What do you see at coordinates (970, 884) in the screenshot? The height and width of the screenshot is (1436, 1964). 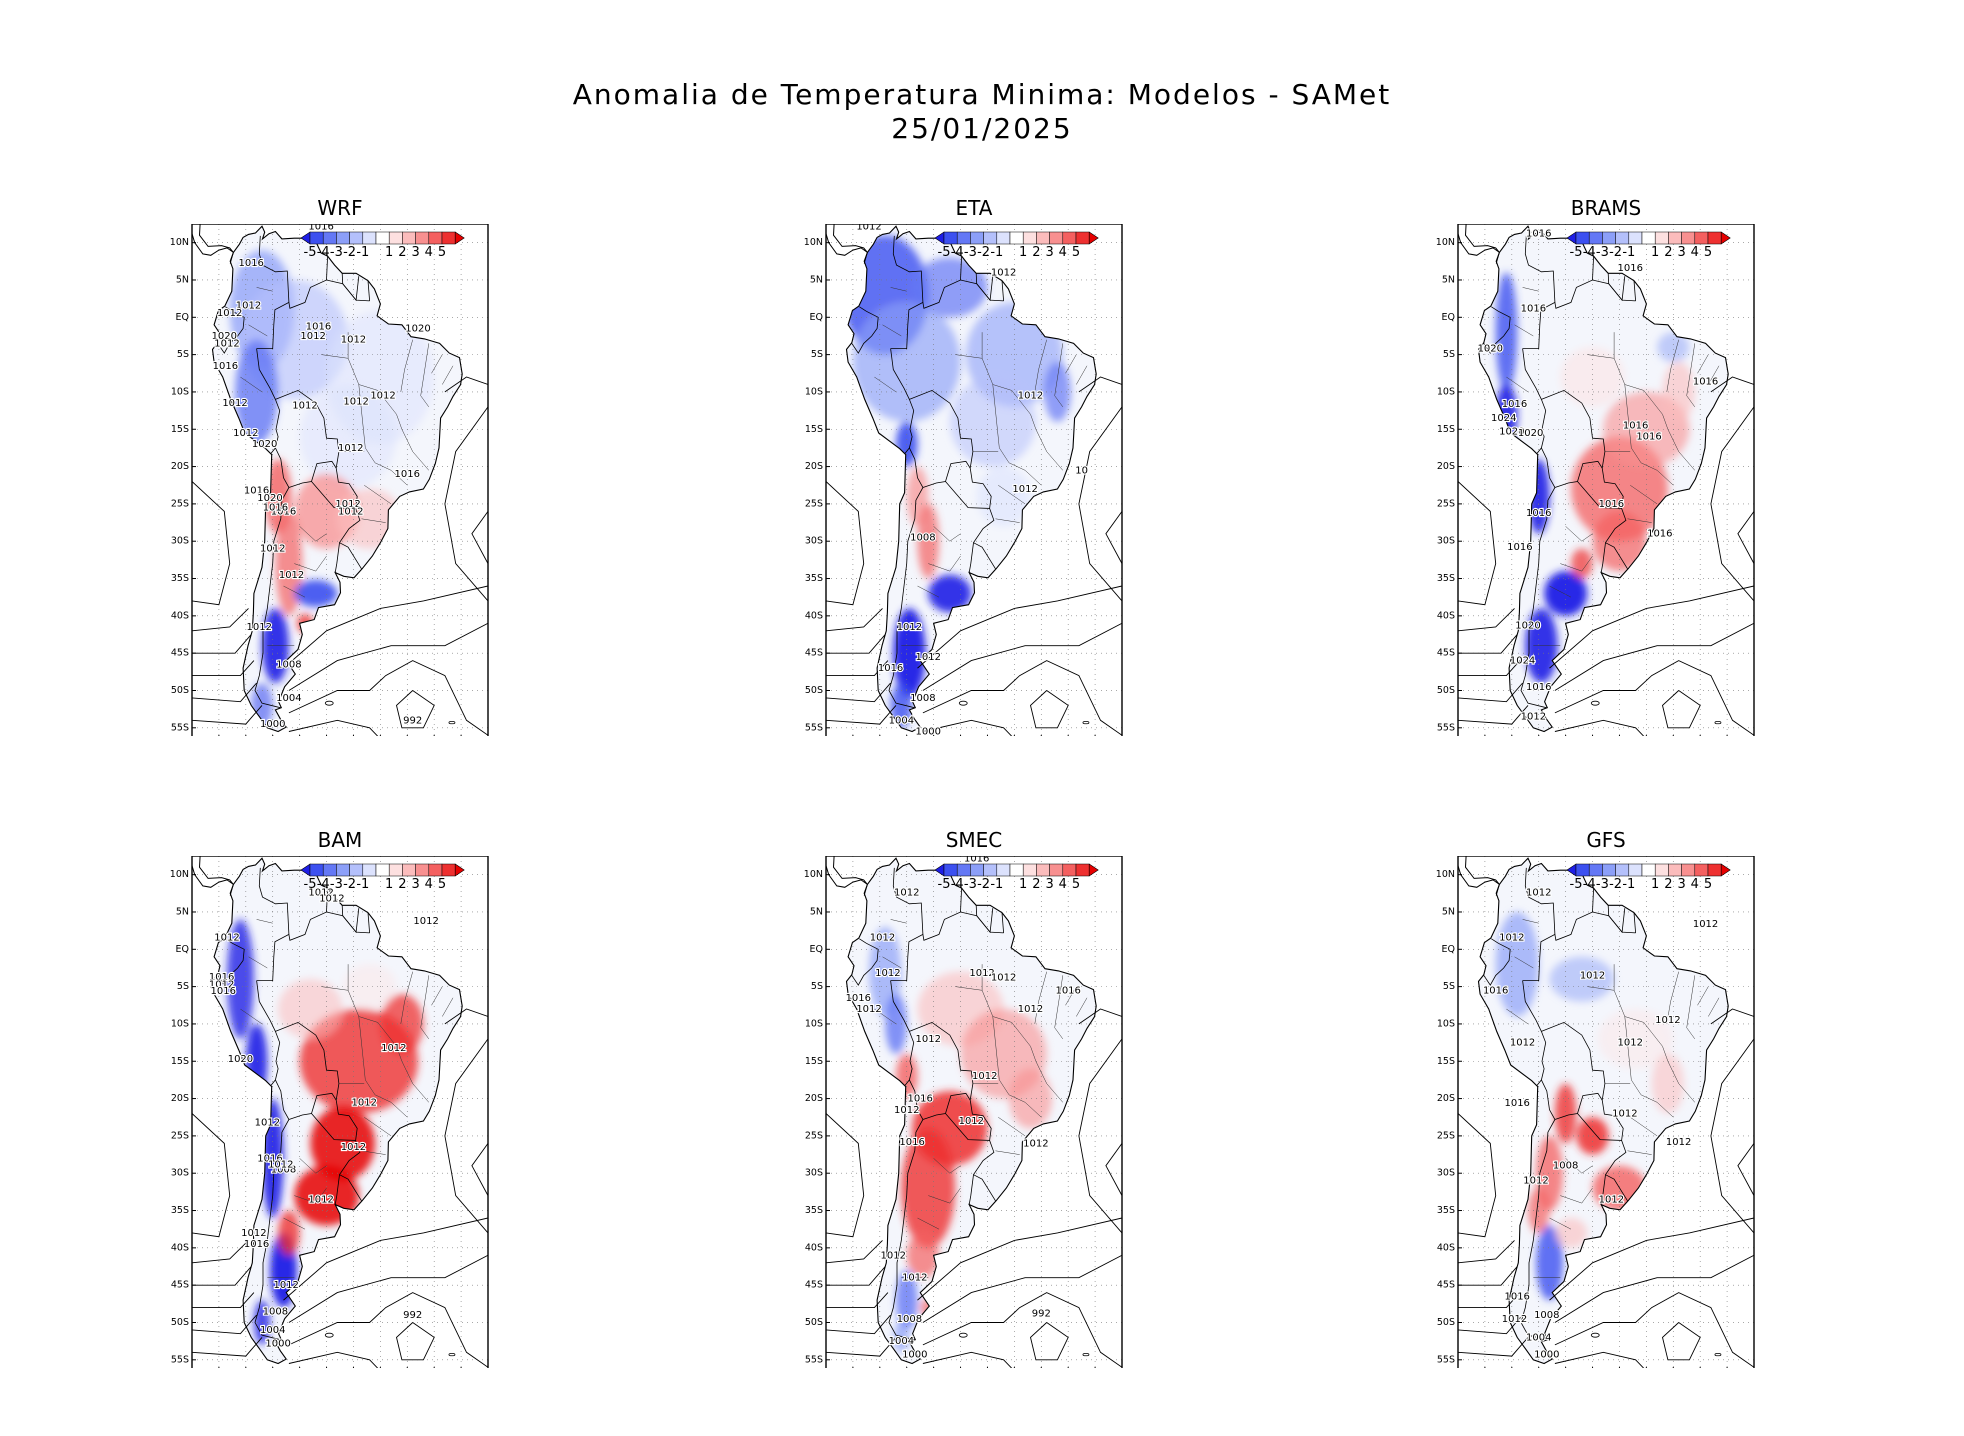 I see `colorbar-label: -3` at bounding box center [970, 884].